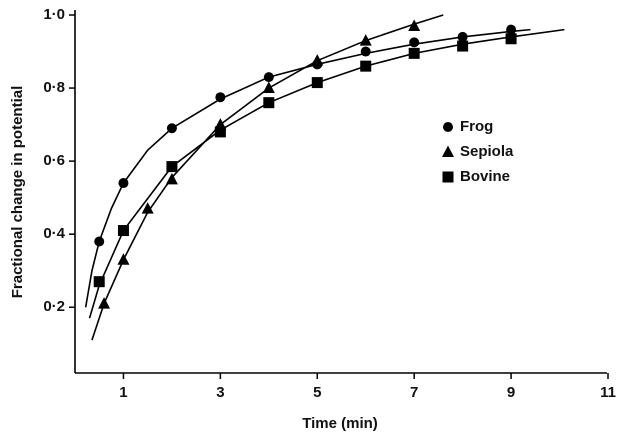  Describe the element at coordinates (511, 392) in the screenshot. I see `x-tick-label: 9` at that location.